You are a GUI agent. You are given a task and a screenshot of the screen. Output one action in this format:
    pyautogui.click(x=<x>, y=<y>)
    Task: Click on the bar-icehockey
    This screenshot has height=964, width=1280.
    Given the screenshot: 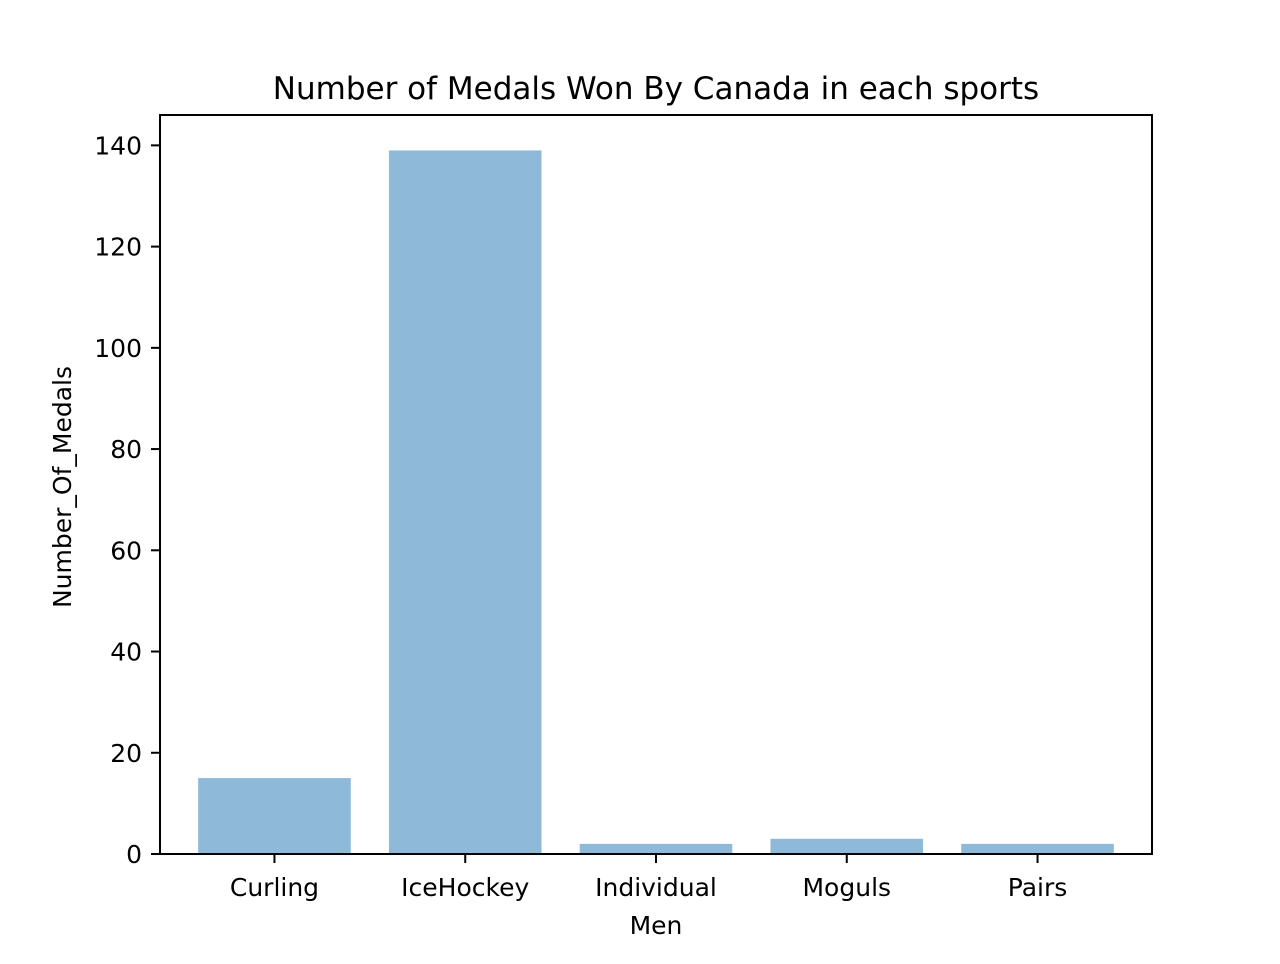 What is the action you would take?
    pyautogui.click(x=465, y=502)
    